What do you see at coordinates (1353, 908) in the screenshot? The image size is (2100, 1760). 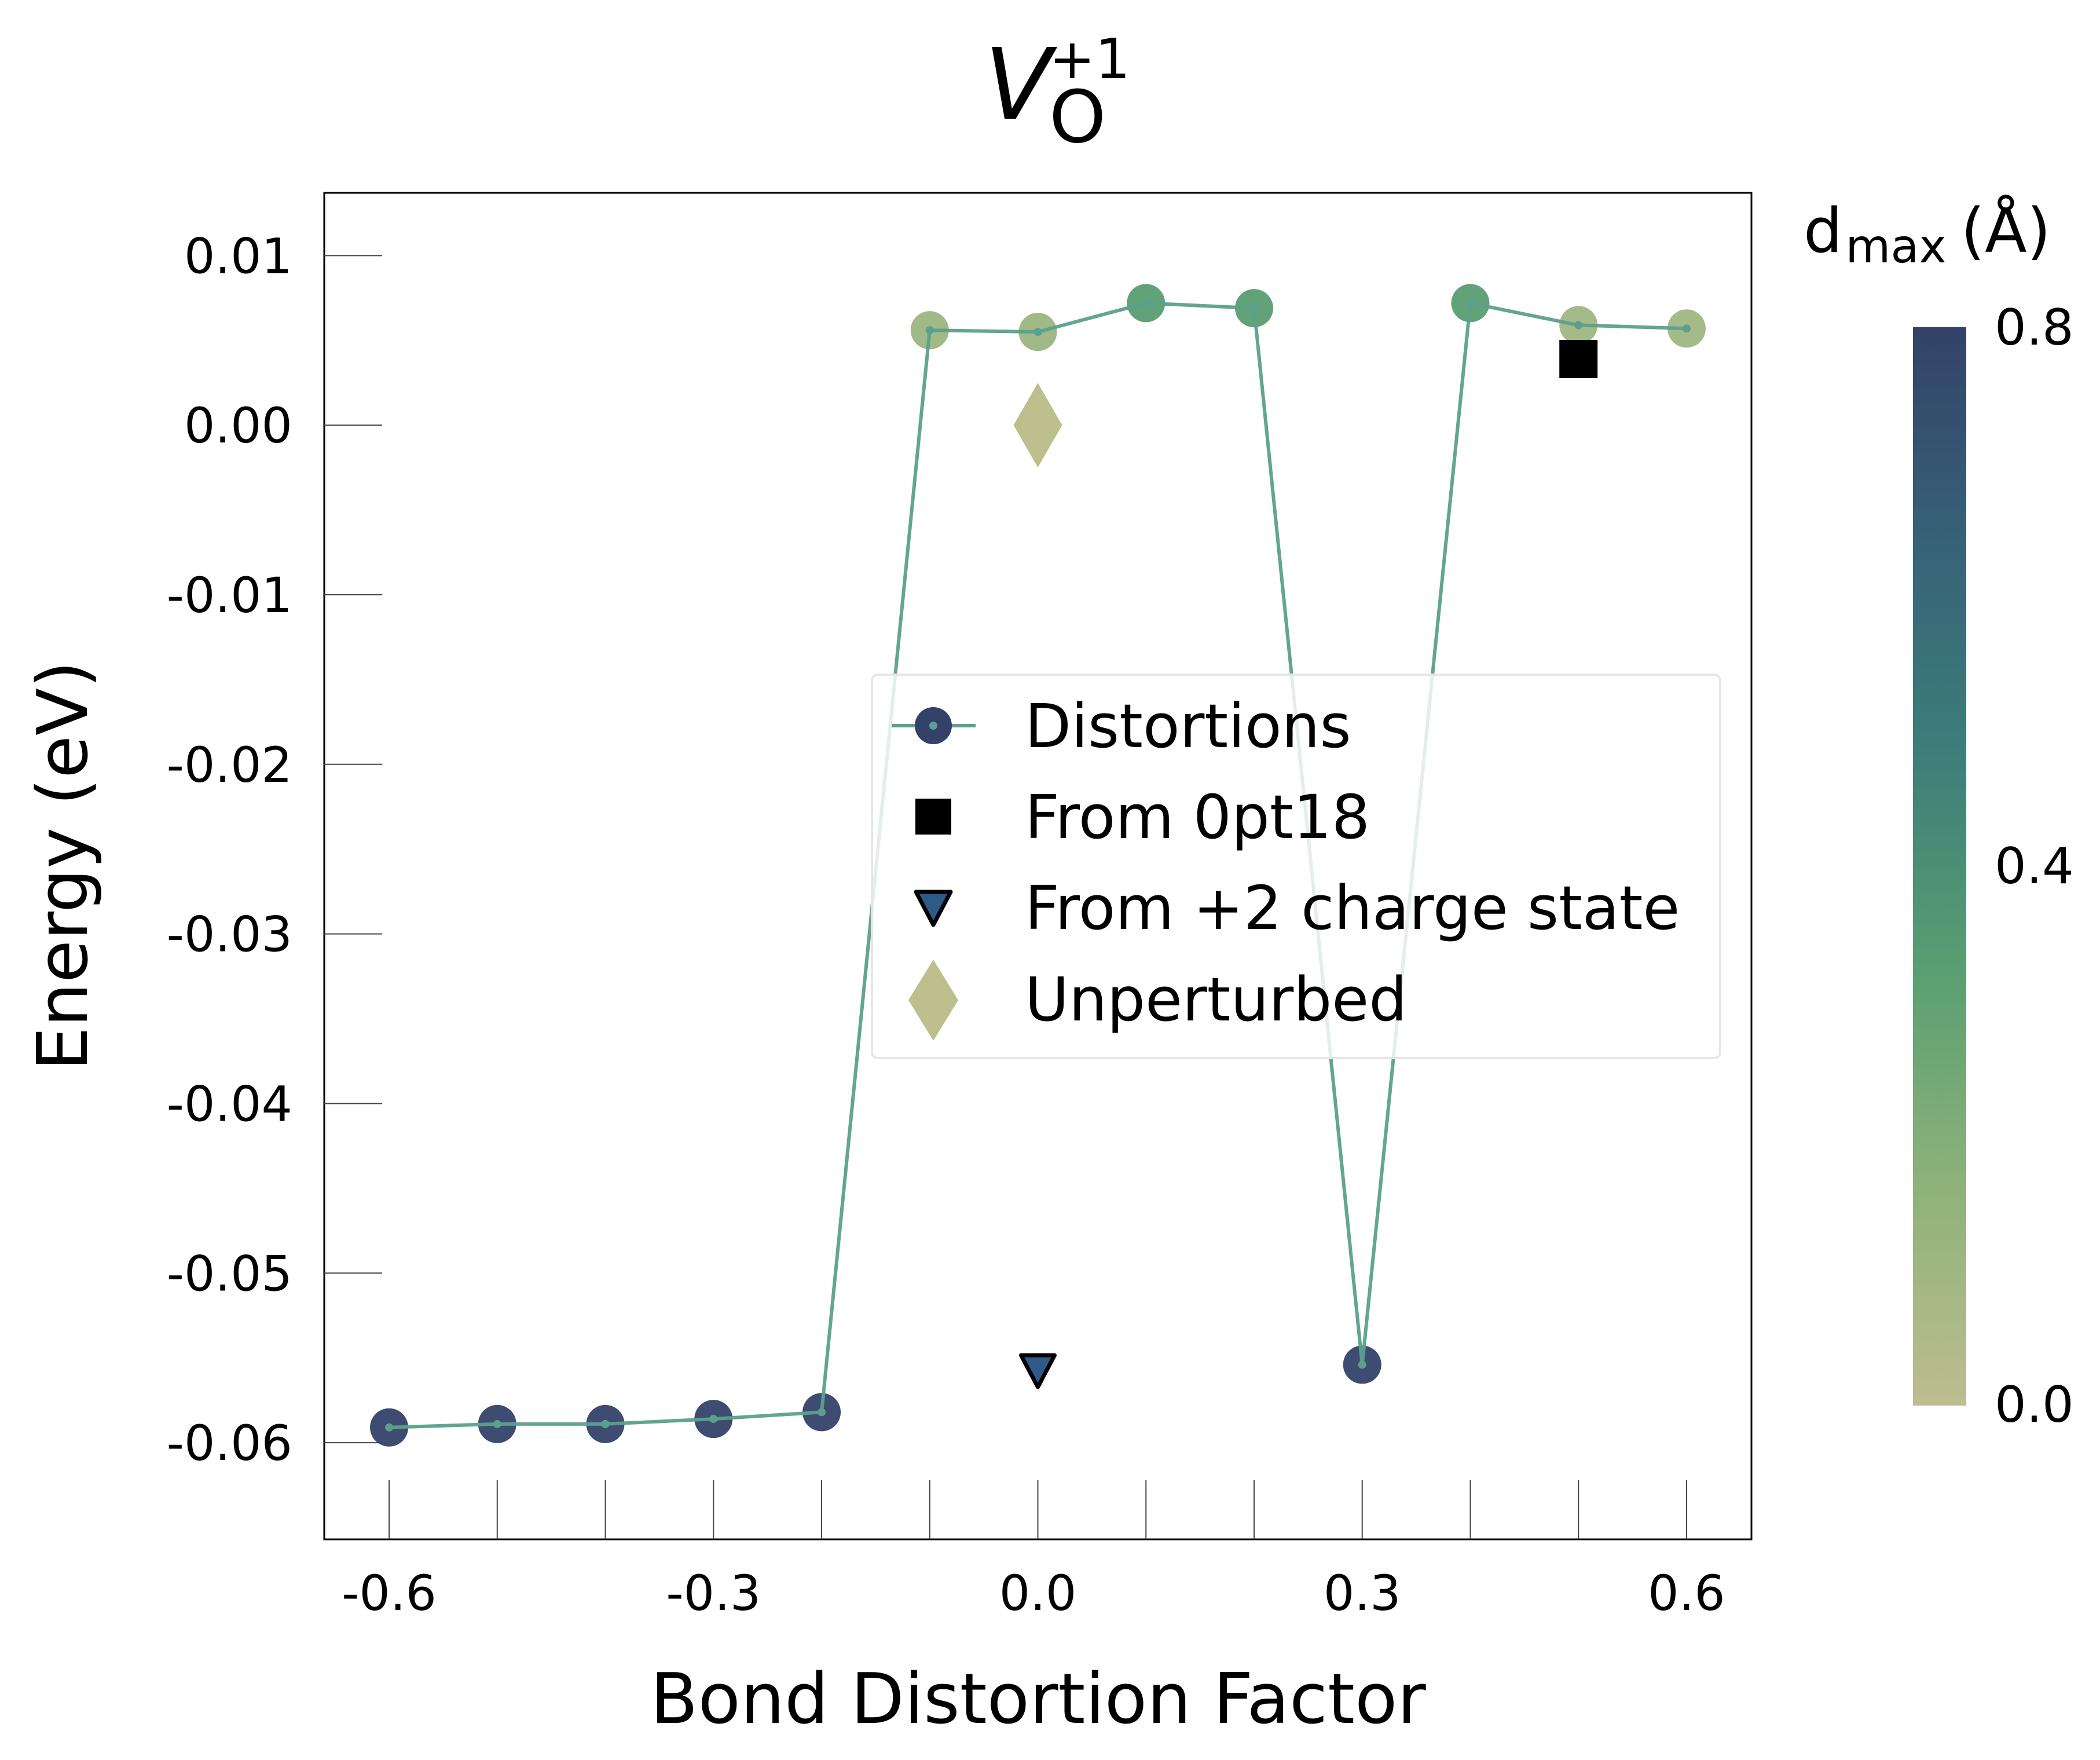 I see `legend-label-from-plus2: From +2 charge state` at bounding box center [1353, 908].